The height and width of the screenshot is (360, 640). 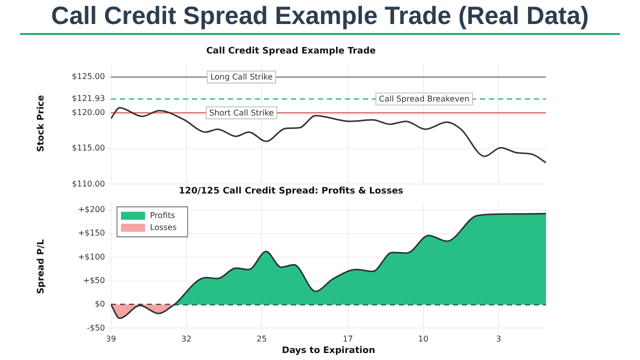 What do you see at coordinates (91, 233) in the screenshot?
I see `y-tick-label: +$150` at bounding box center [91, 233].